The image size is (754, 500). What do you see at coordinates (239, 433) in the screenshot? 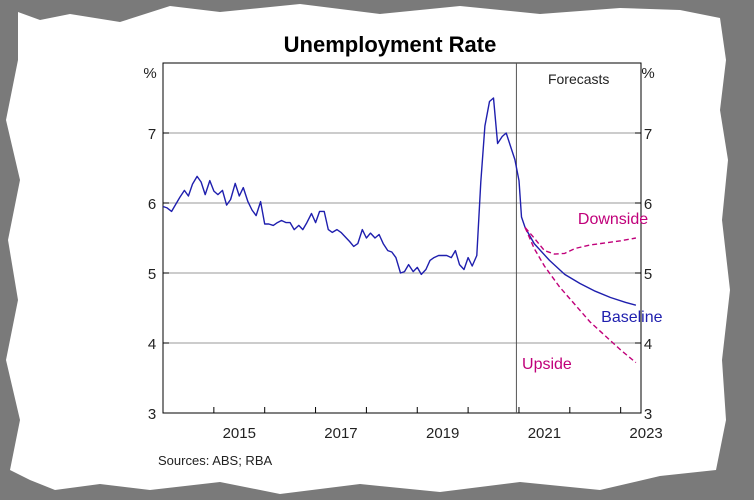
I see `x-tick-label: 2015` at bounding box center [239, 433].